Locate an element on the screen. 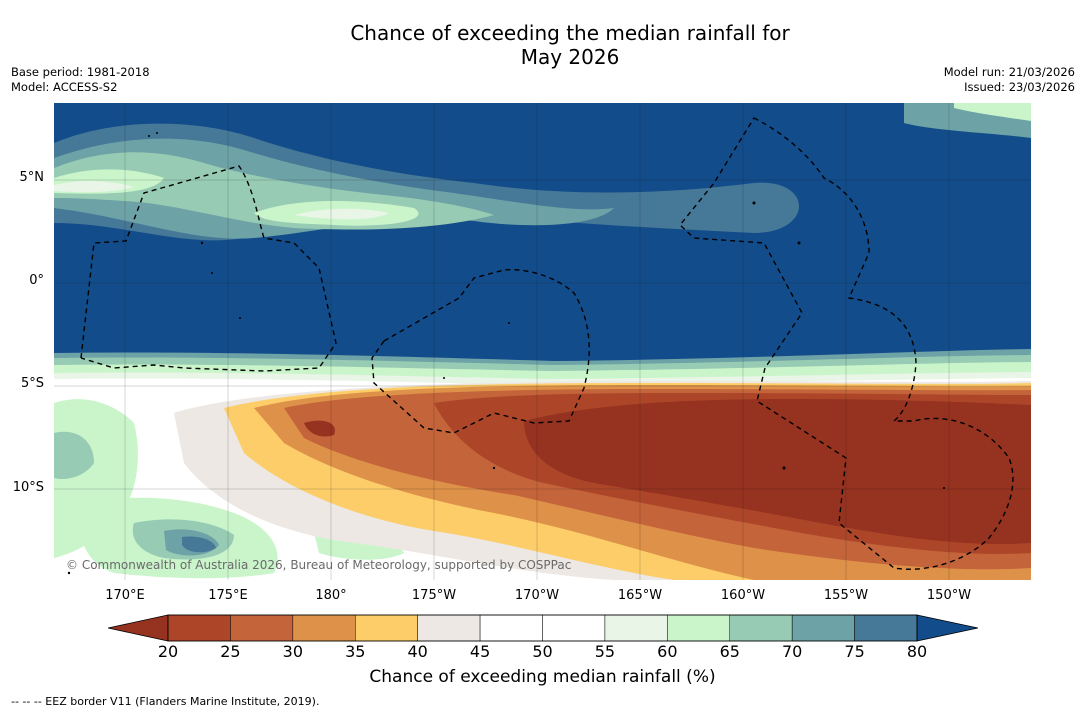 Image resolution: width=1085 pixels, height=713 pixels. lat-label-10s: 10°S is located at coordinates (28, 487).